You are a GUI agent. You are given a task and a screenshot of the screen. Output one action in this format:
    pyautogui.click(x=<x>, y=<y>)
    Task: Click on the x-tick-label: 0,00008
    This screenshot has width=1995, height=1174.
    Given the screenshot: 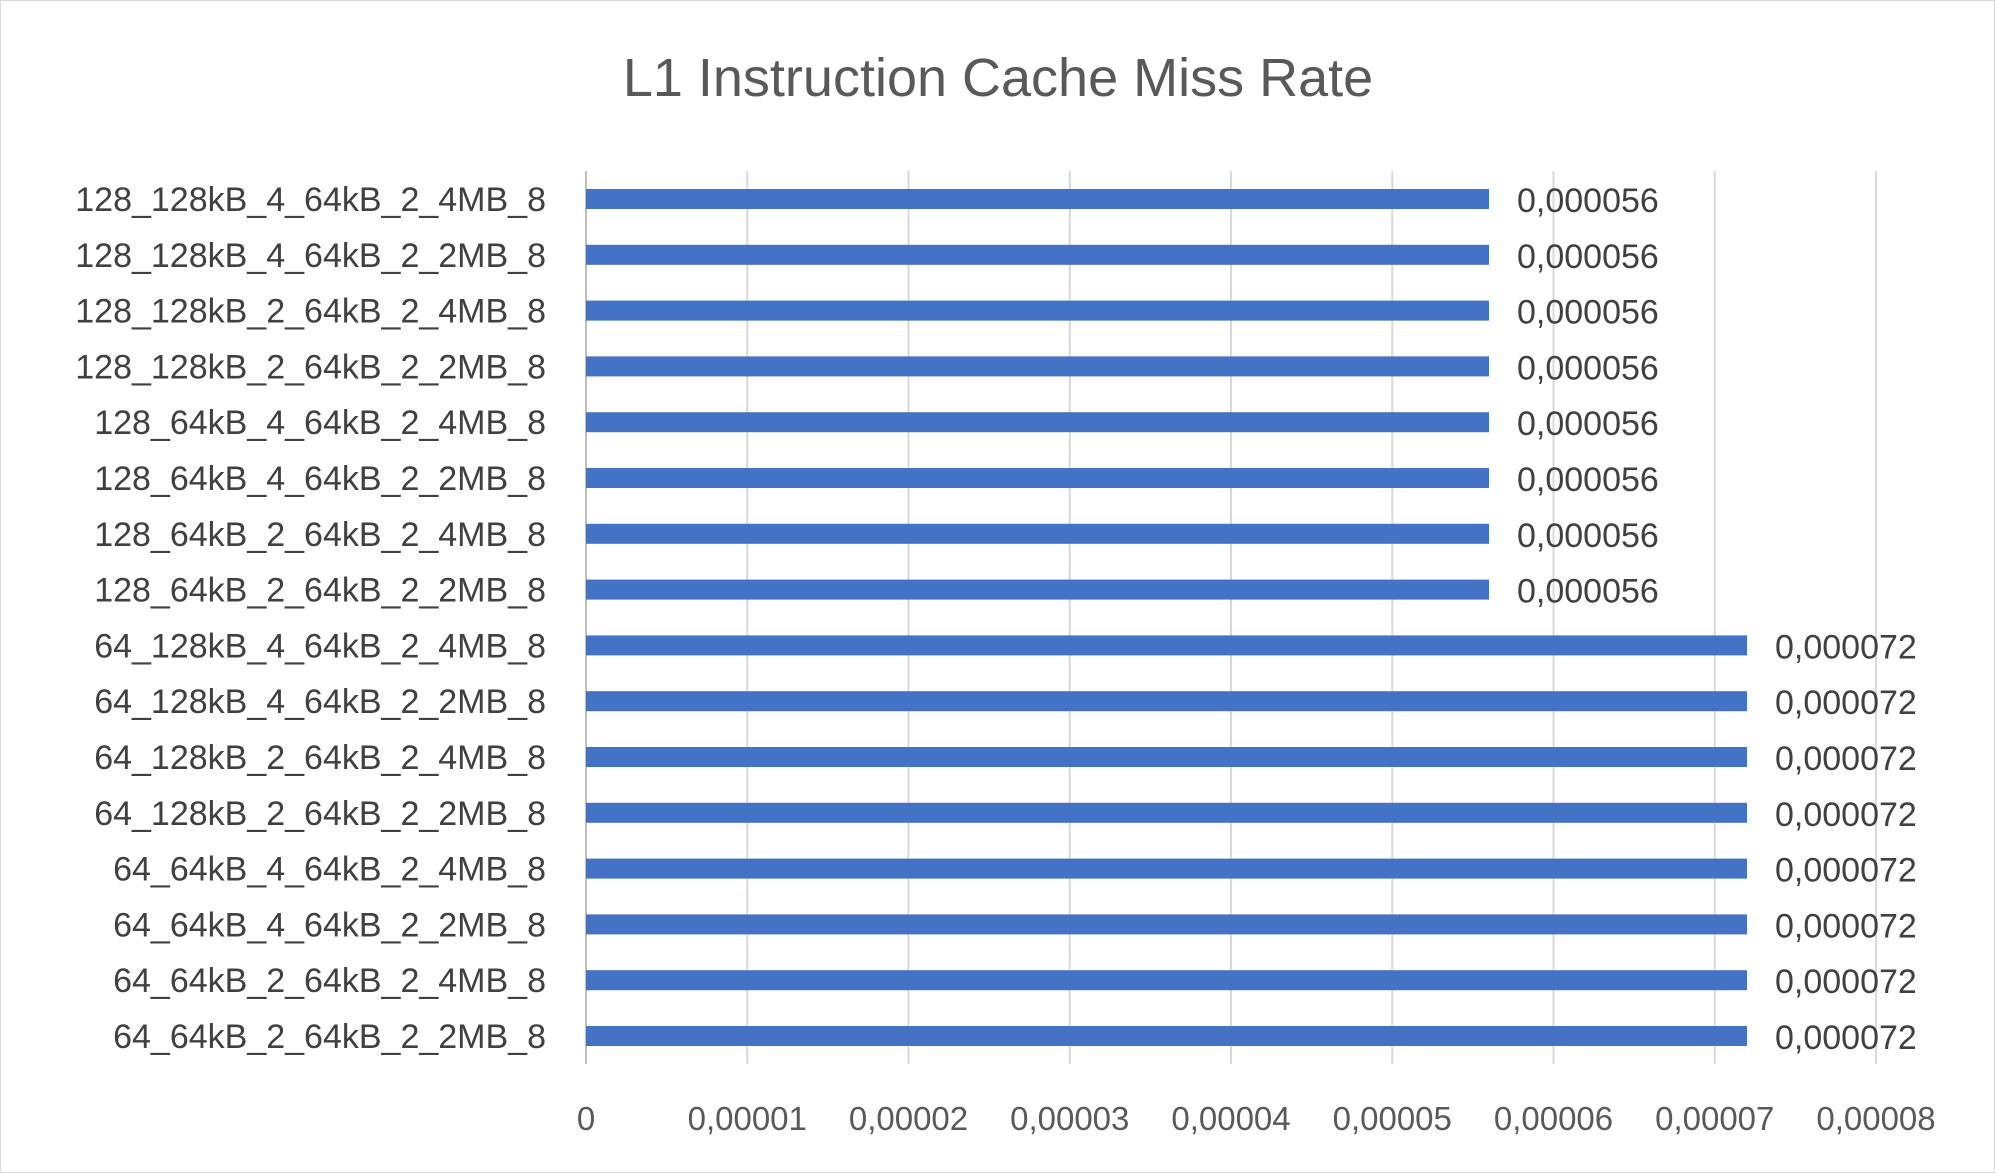 What is the action you would take?
    pyautogui.click(x=1875, y=1118)
    